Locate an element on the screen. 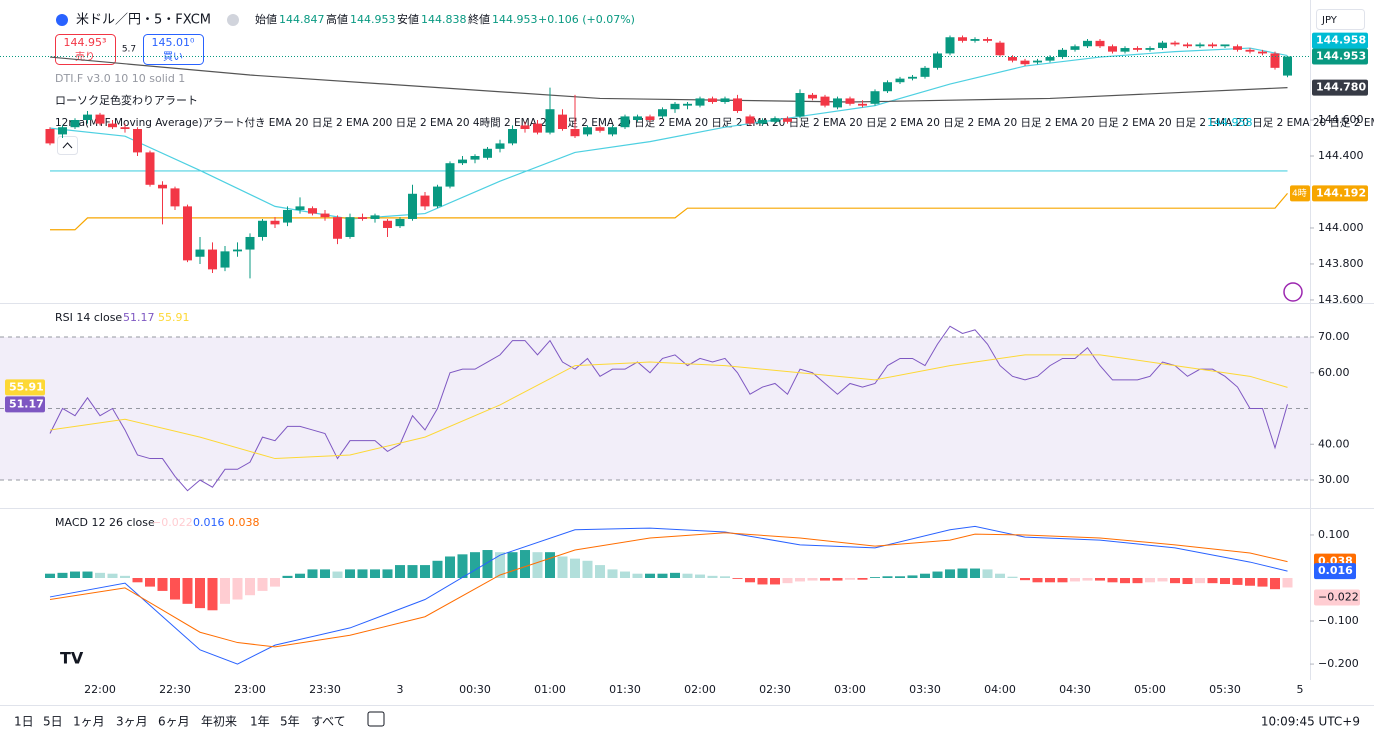 This screenshot has width=1374, height=738. timeframe-button: 5年 is located at coordinates (290, 722).